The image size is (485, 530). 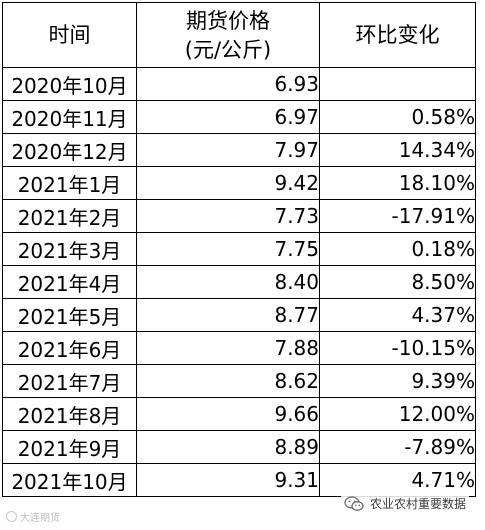 I want to click on table-row: 2021年1月 9.42 18.10%, so click(x=239, y=183).